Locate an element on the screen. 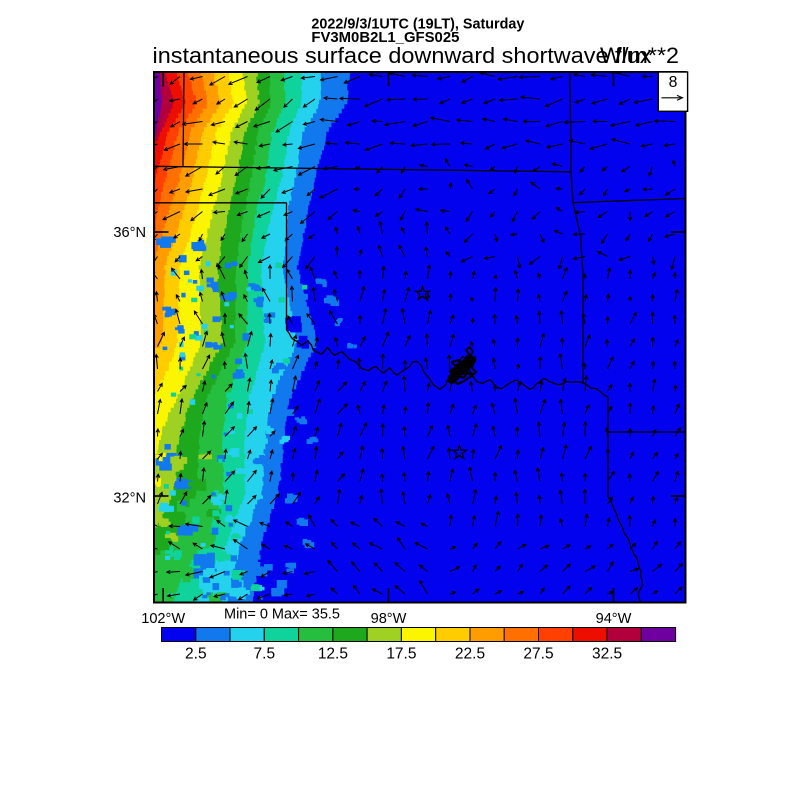 The width and height of the screenshot is (800, 800). svg-text: 12.5 is located at coordinates (333, 653).